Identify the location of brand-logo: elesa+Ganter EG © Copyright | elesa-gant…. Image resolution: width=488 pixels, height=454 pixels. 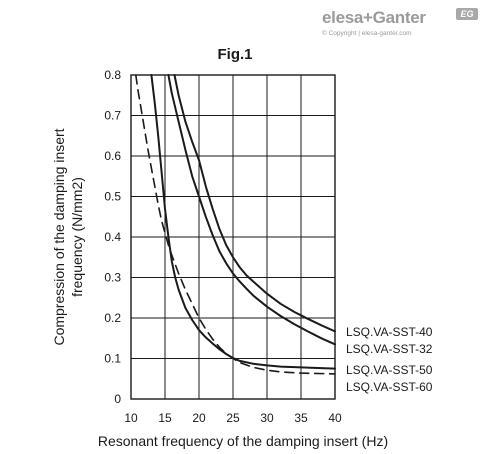
(402, 25).